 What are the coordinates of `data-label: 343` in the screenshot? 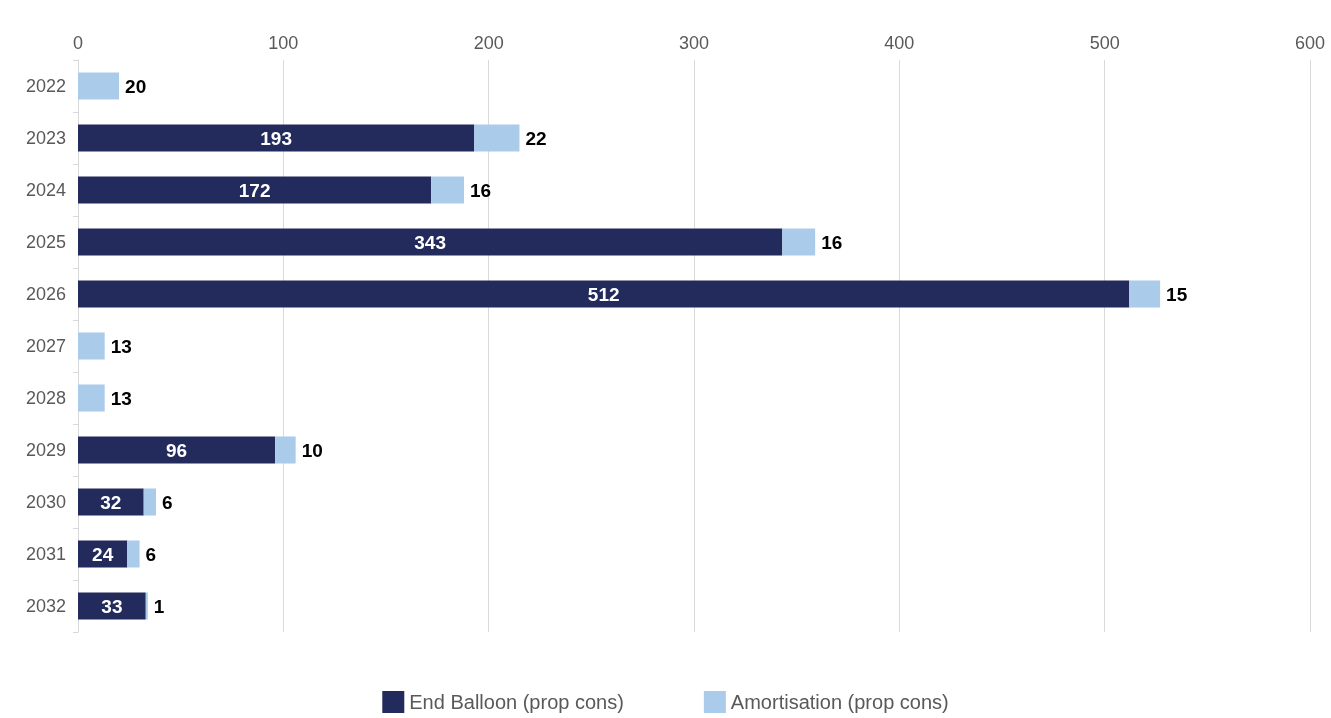 It's located at (430, 242).